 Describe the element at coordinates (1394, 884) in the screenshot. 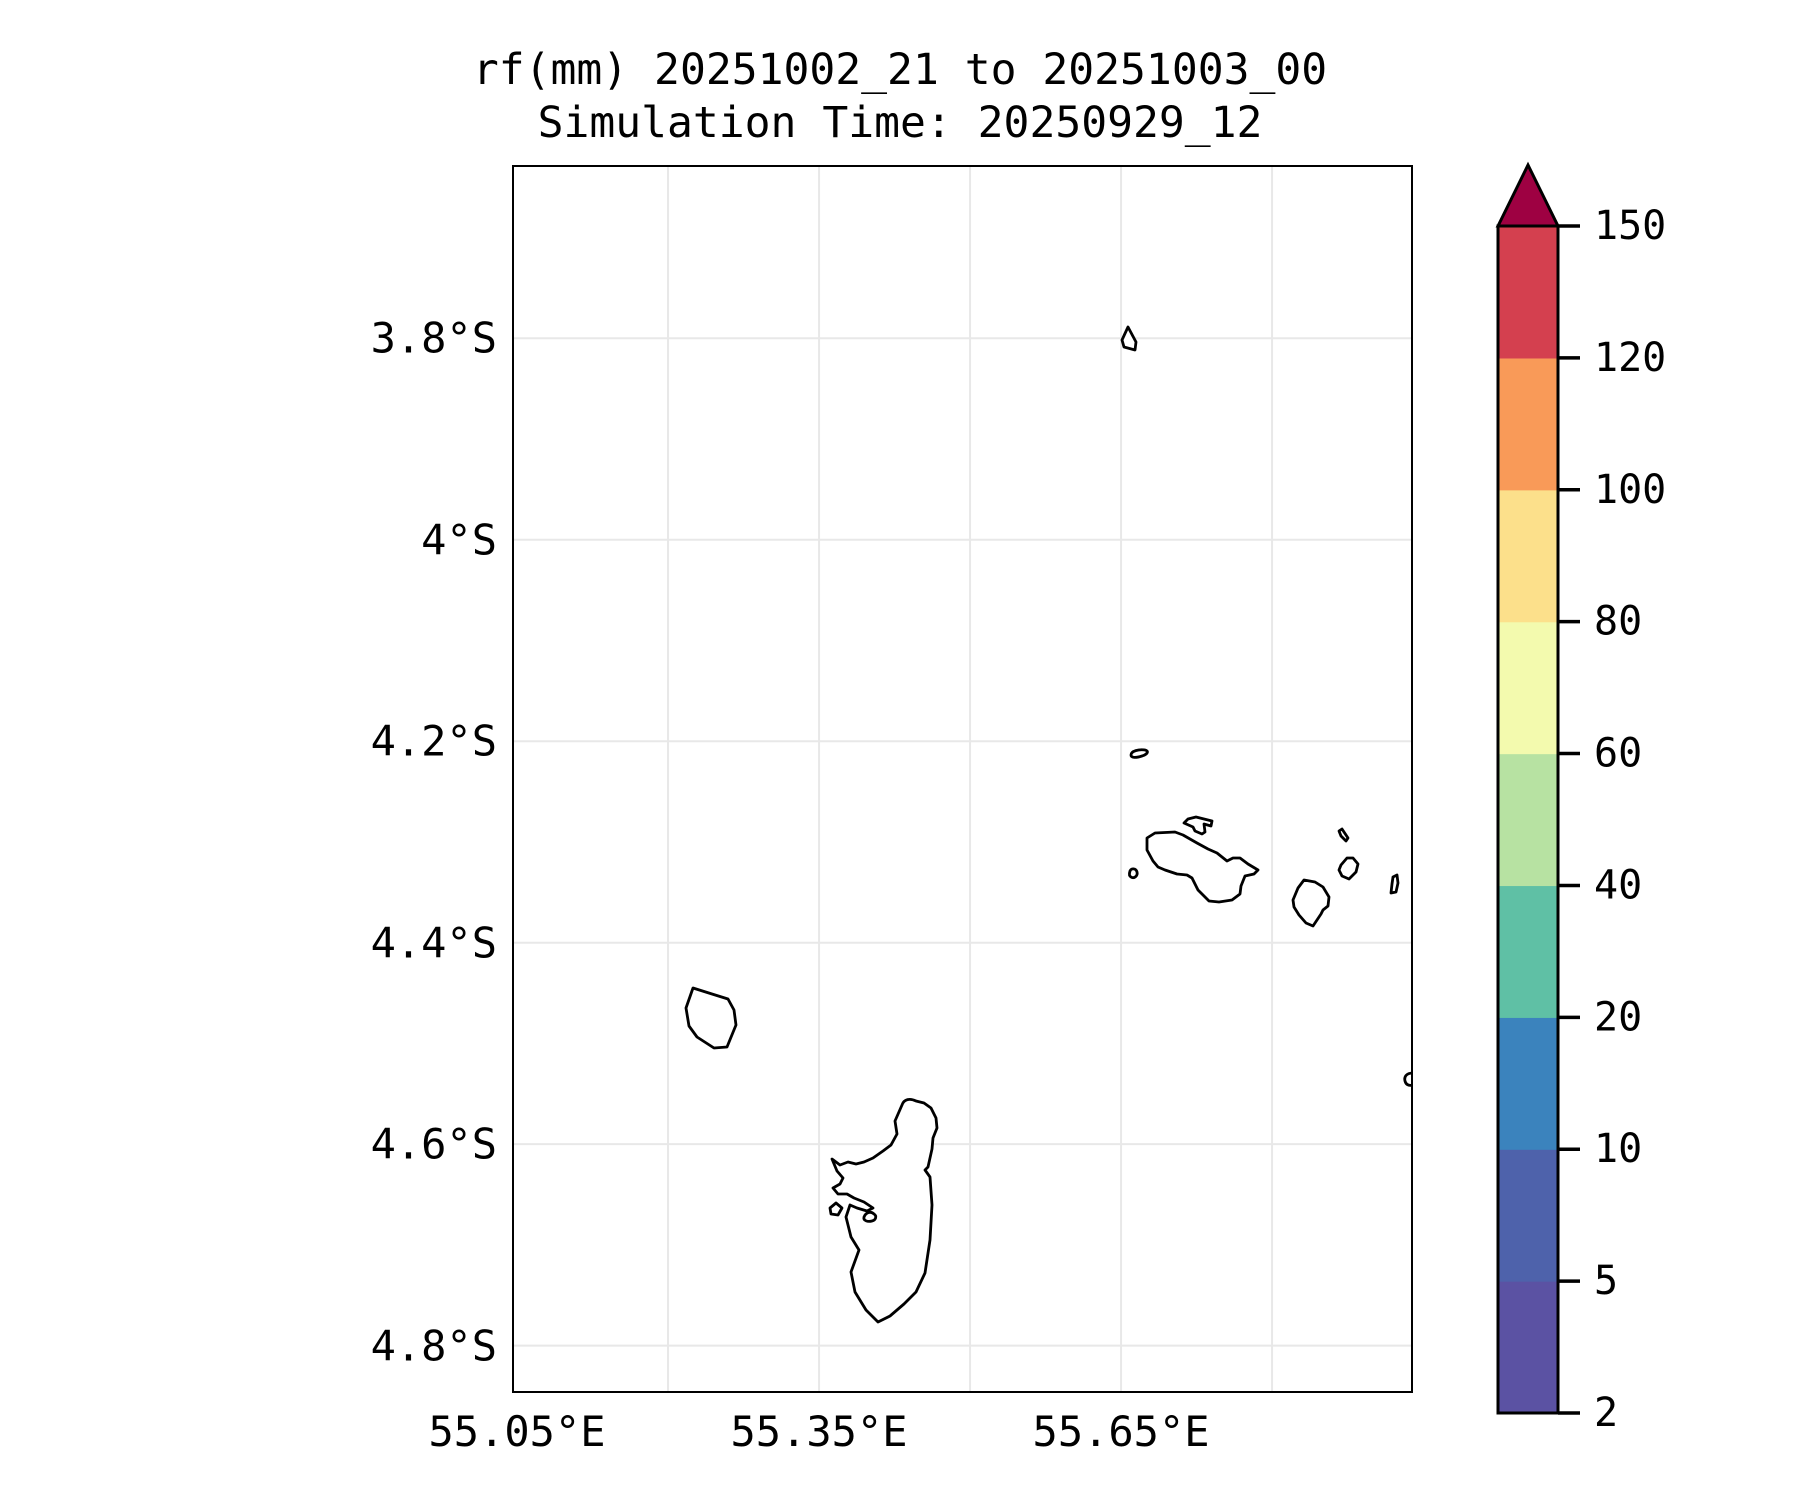

I see `coastline-marianne-island` at that location.